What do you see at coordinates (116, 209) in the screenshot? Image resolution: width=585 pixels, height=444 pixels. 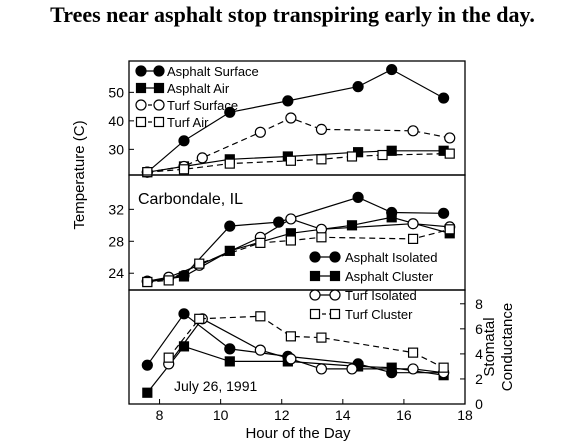 I see `y-tick-label: 32` at bounding box center [116, 209].